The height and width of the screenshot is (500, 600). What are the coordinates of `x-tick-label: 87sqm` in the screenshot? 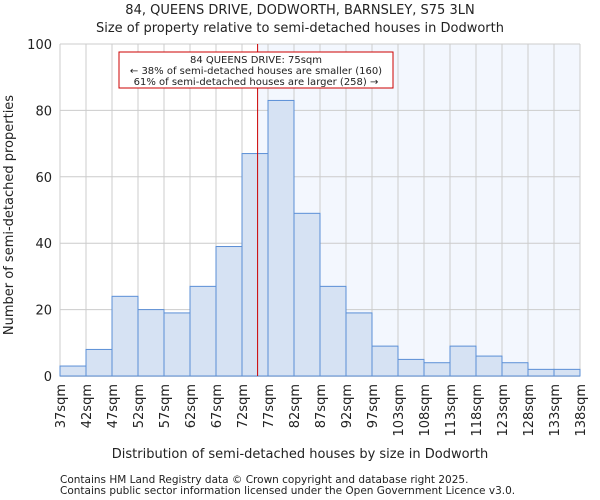 It's located at (321, 406).